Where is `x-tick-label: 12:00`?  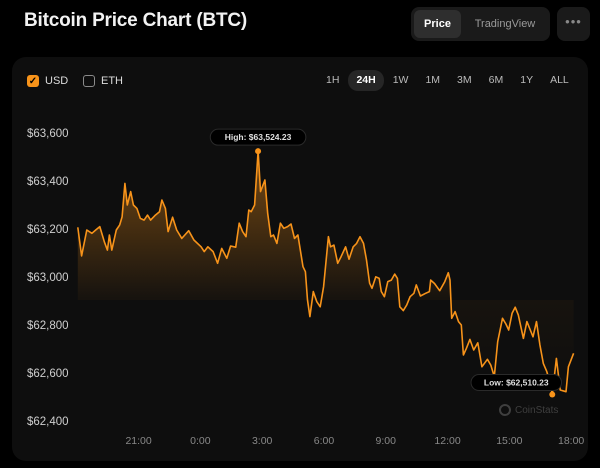
x-tick-label: 12:00 is located at coordinates (447, 441).